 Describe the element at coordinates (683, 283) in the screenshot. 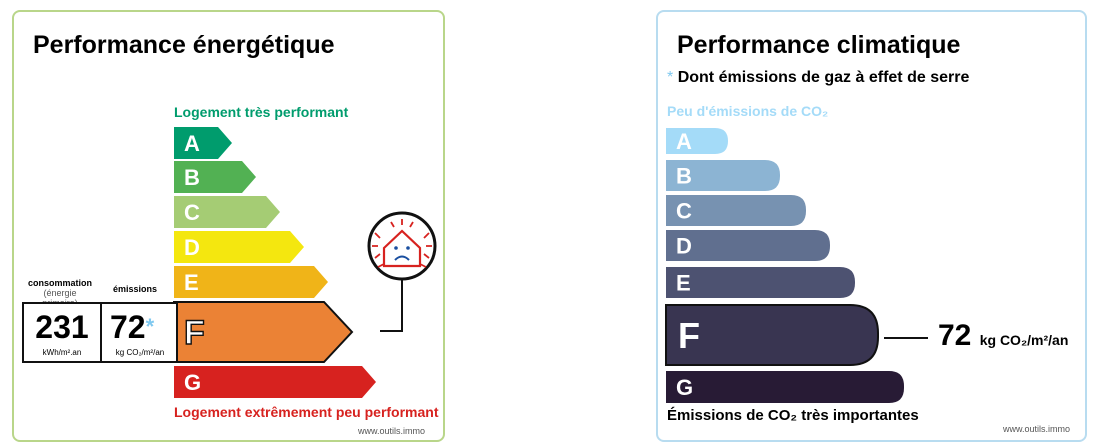

I see `climate-class-letter: E` at that location.